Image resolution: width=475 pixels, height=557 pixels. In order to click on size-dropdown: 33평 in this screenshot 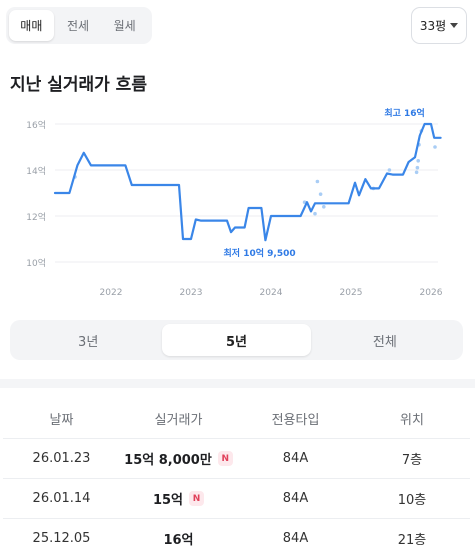, I will do `click(439, 25)`.